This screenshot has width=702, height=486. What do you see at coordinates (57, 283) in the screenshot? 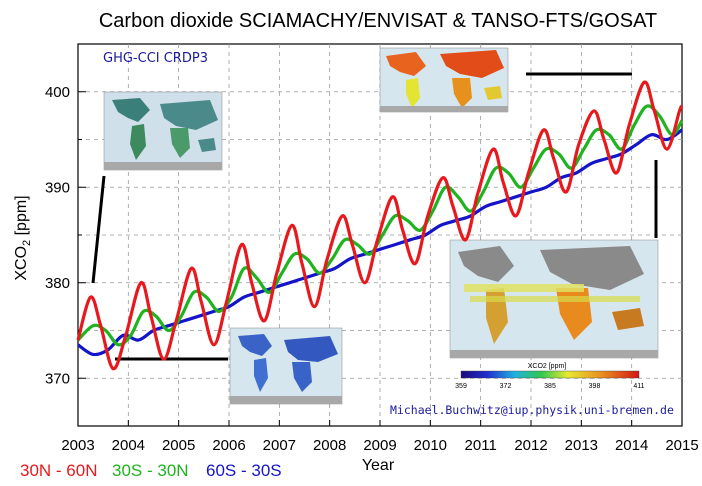
I see `y-tick-label: 380` at bounding box center [57, 283].